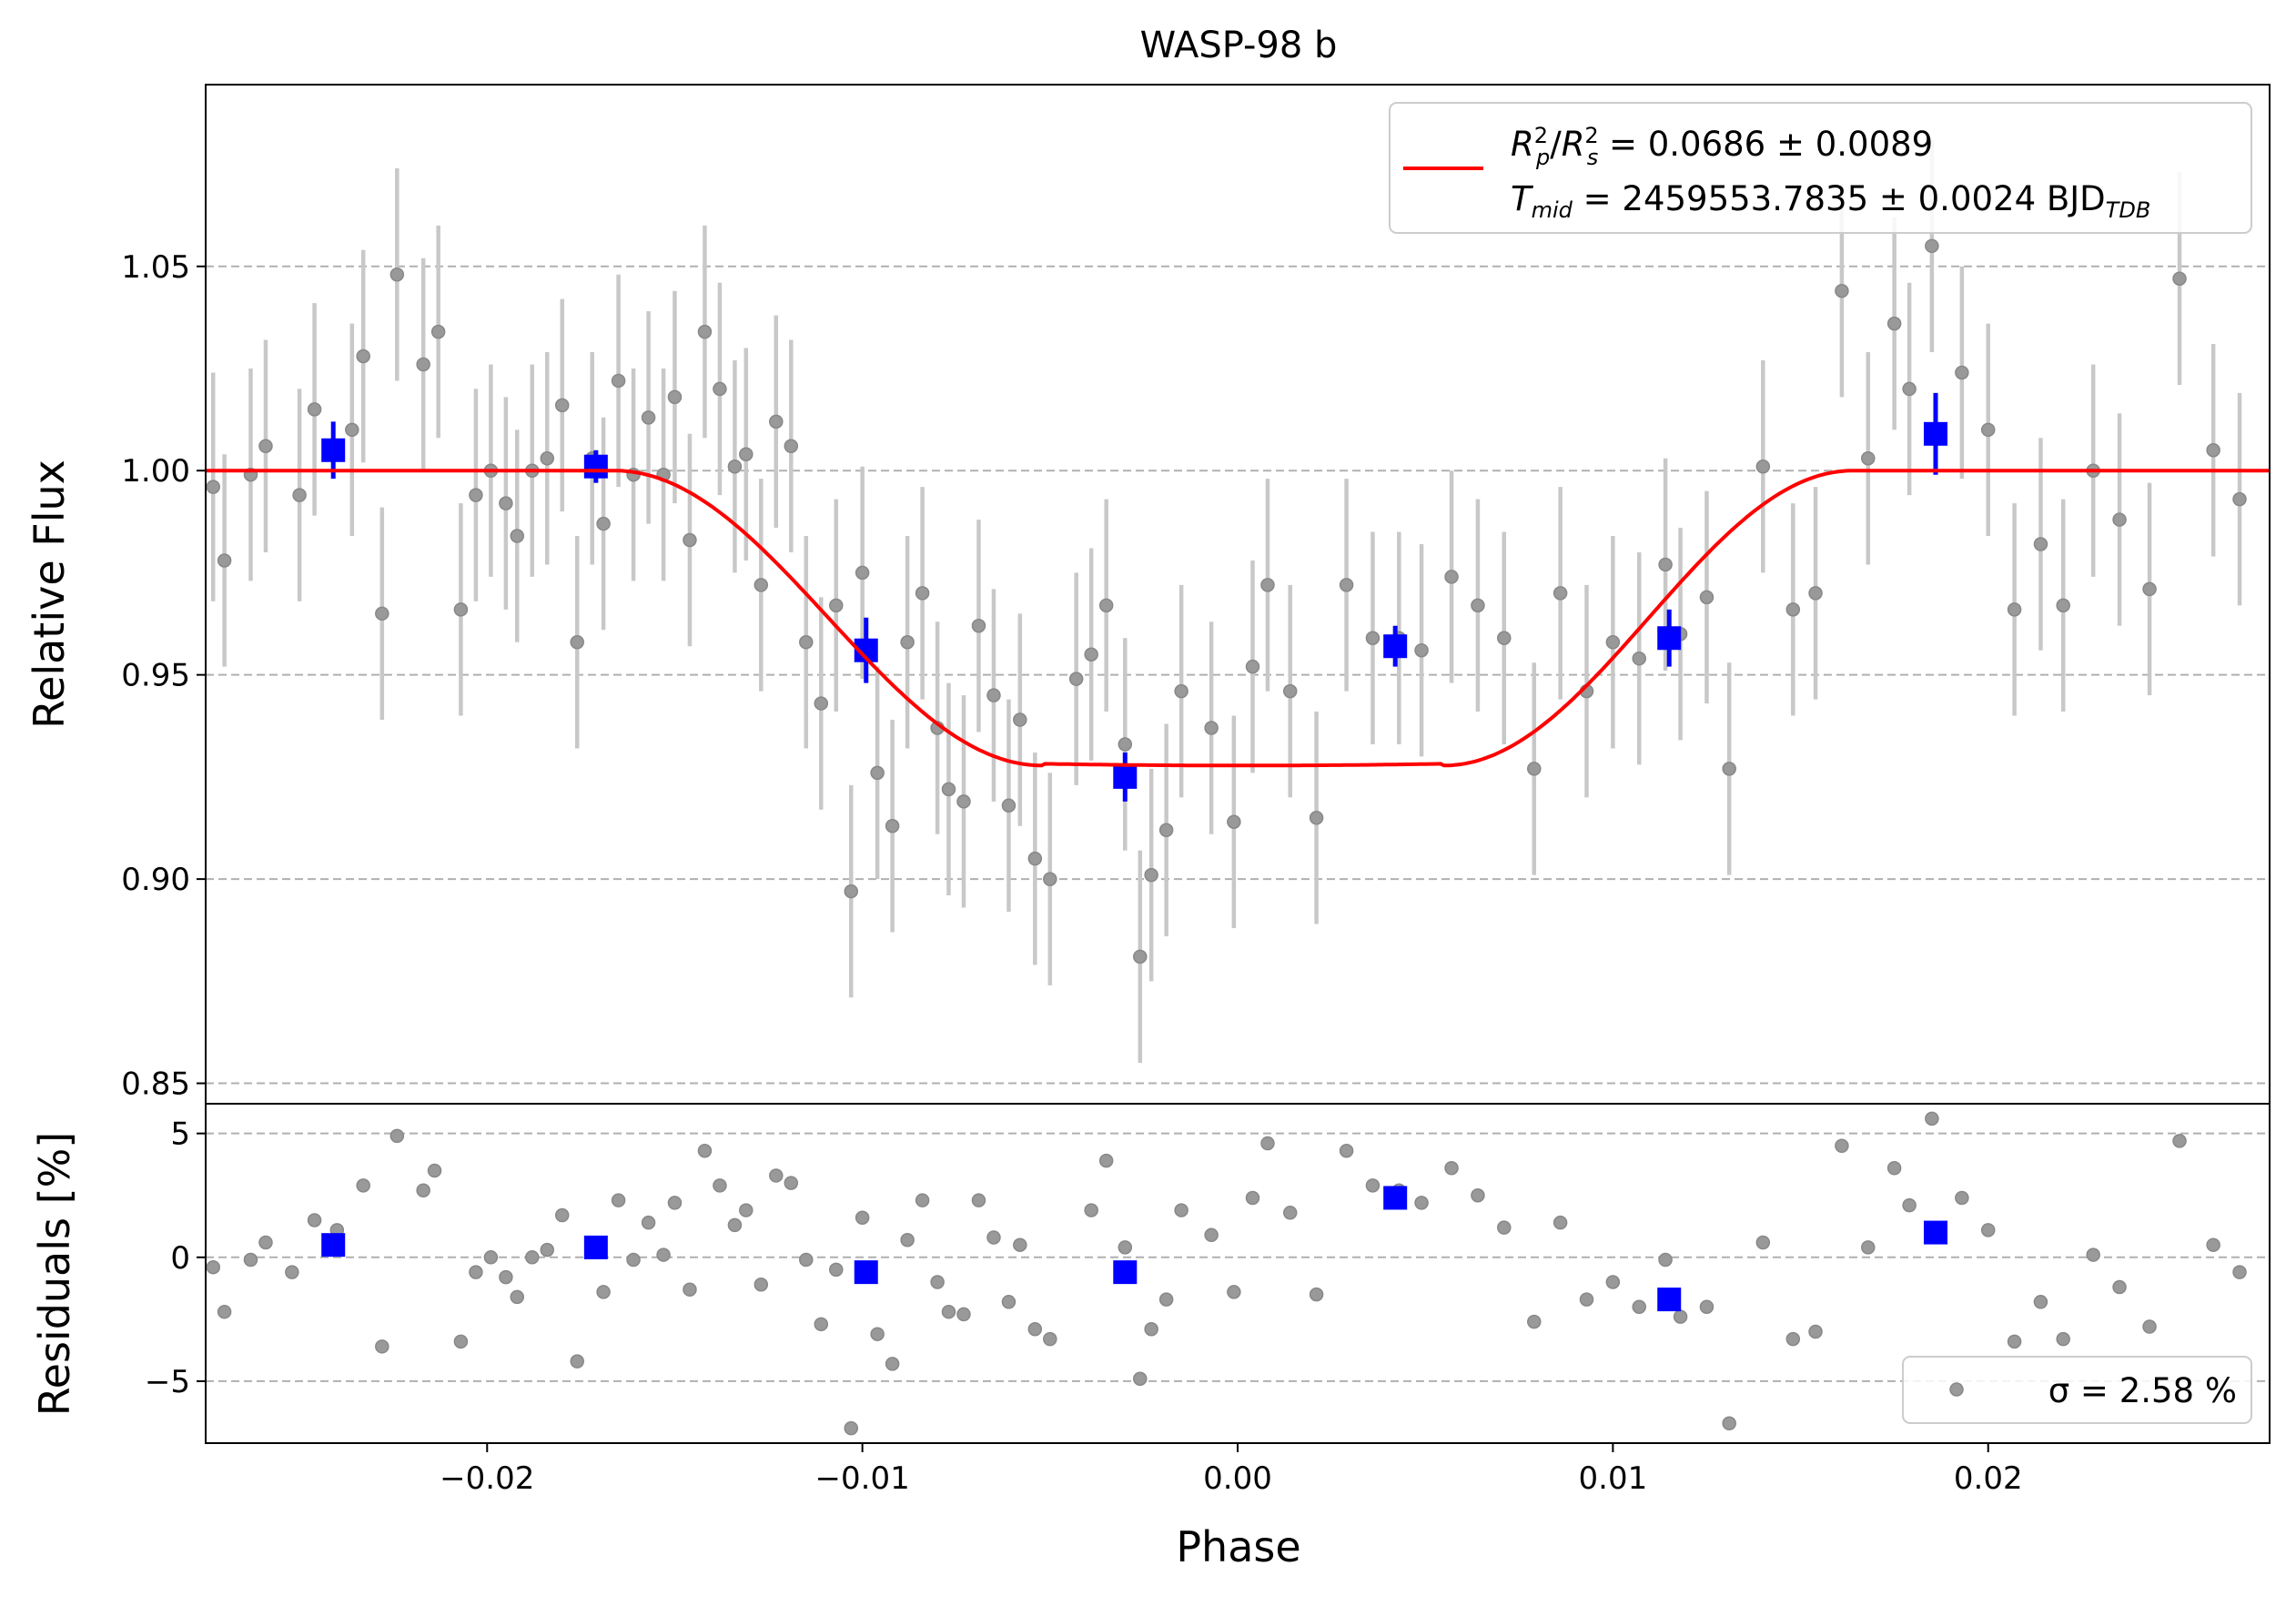  Describe the element at coordinates (1134, 1249) in the screenshot. I see `residuals-binned-points` at that location.